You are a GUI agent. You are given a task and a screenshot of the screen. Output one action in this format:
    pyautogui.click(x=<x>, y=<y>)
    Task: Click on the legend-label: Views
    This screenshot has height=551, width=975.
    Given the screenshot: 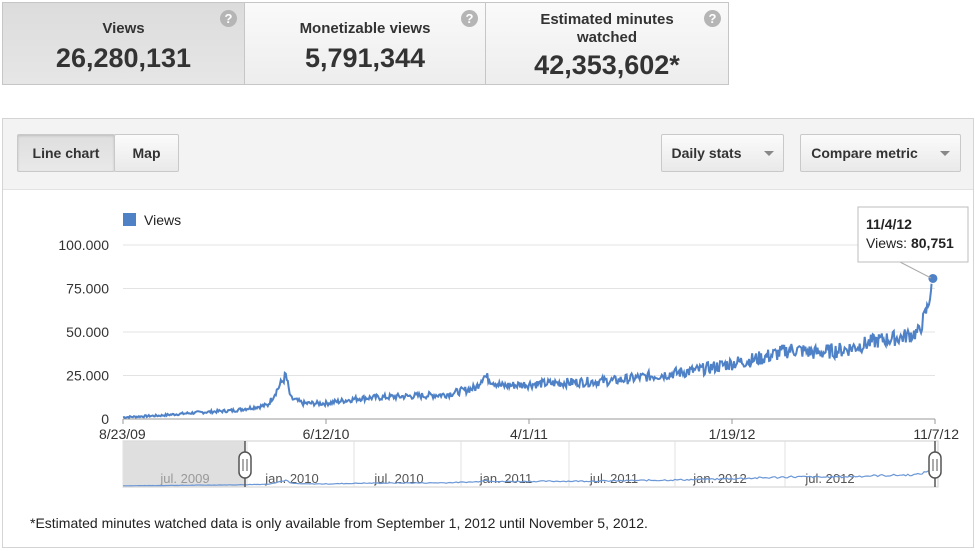 What is the action you would take?
    pyautogui.click(x=162, y=220)
    